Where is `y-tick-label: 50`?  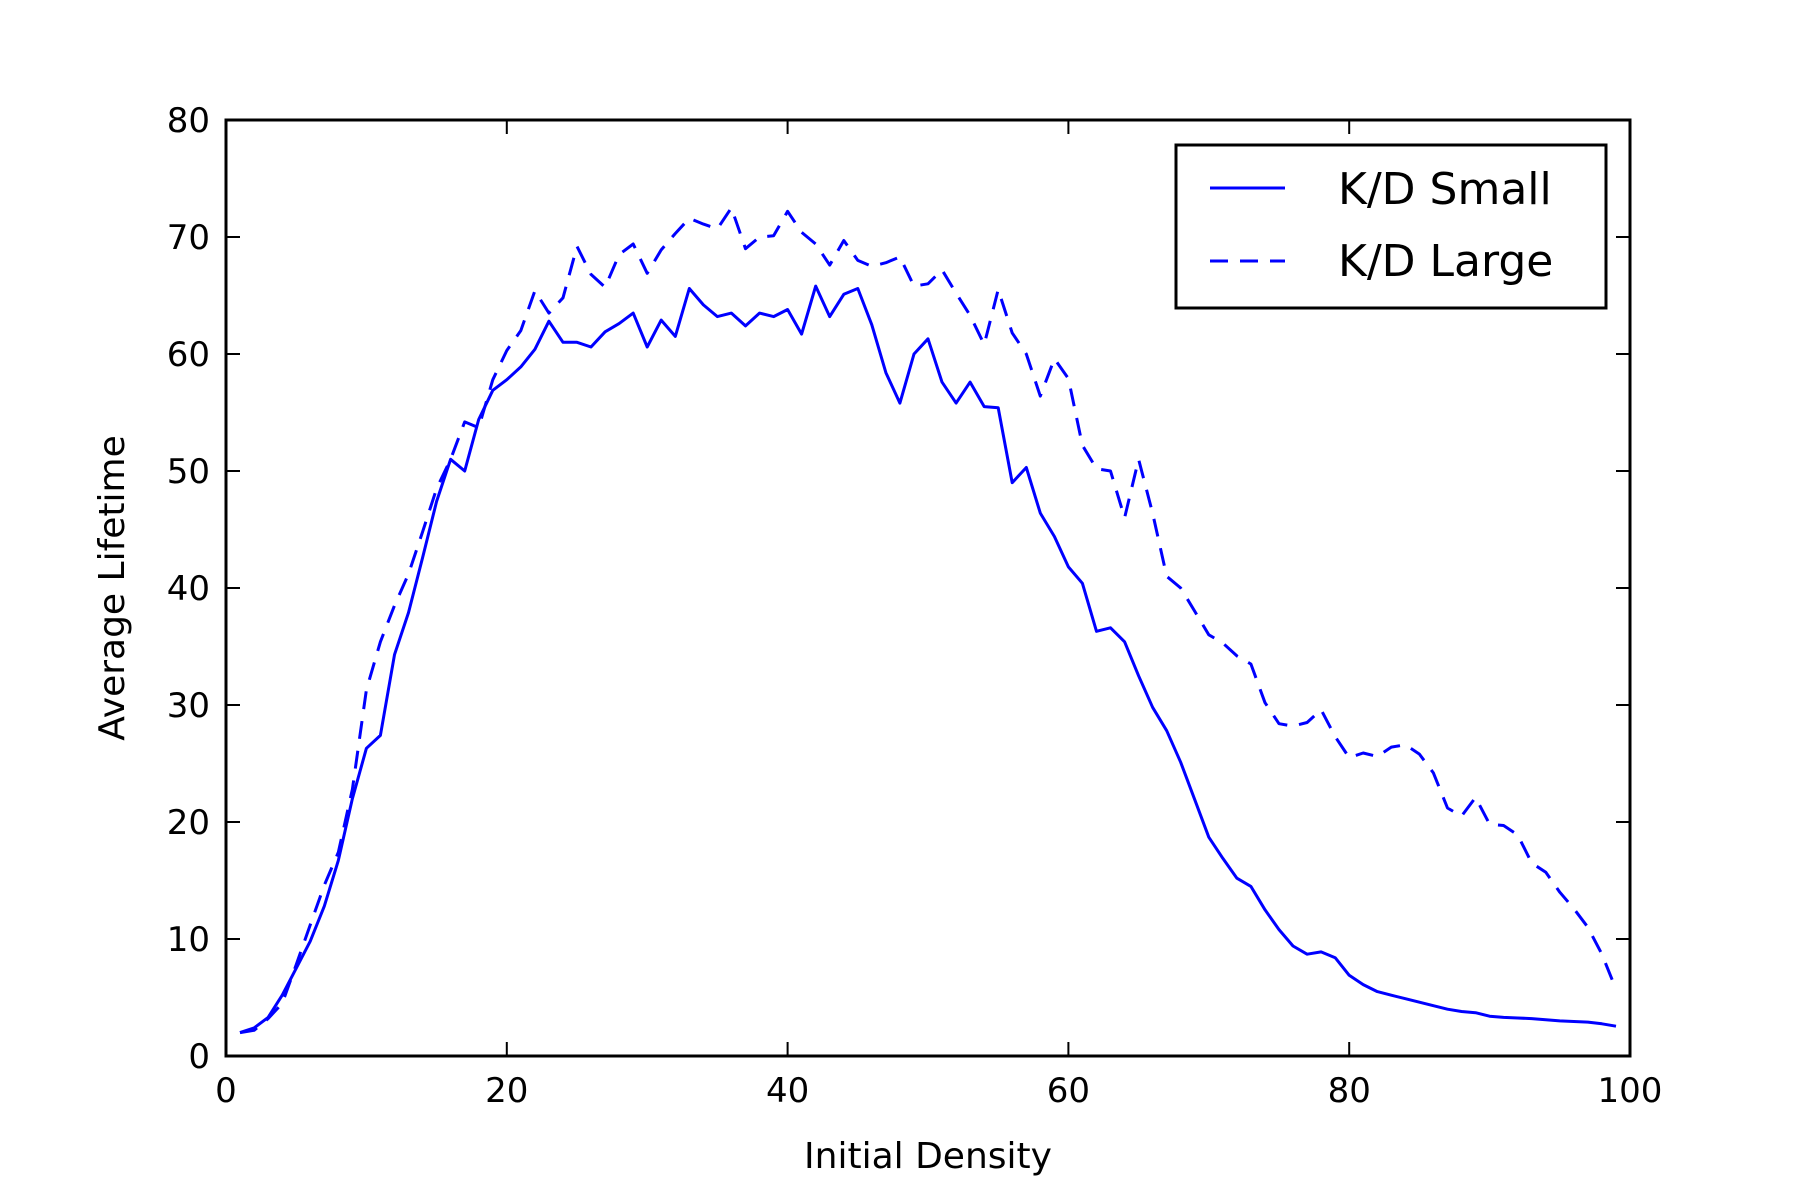
y-tick-label: 50 is located at coordinates (188, 472).